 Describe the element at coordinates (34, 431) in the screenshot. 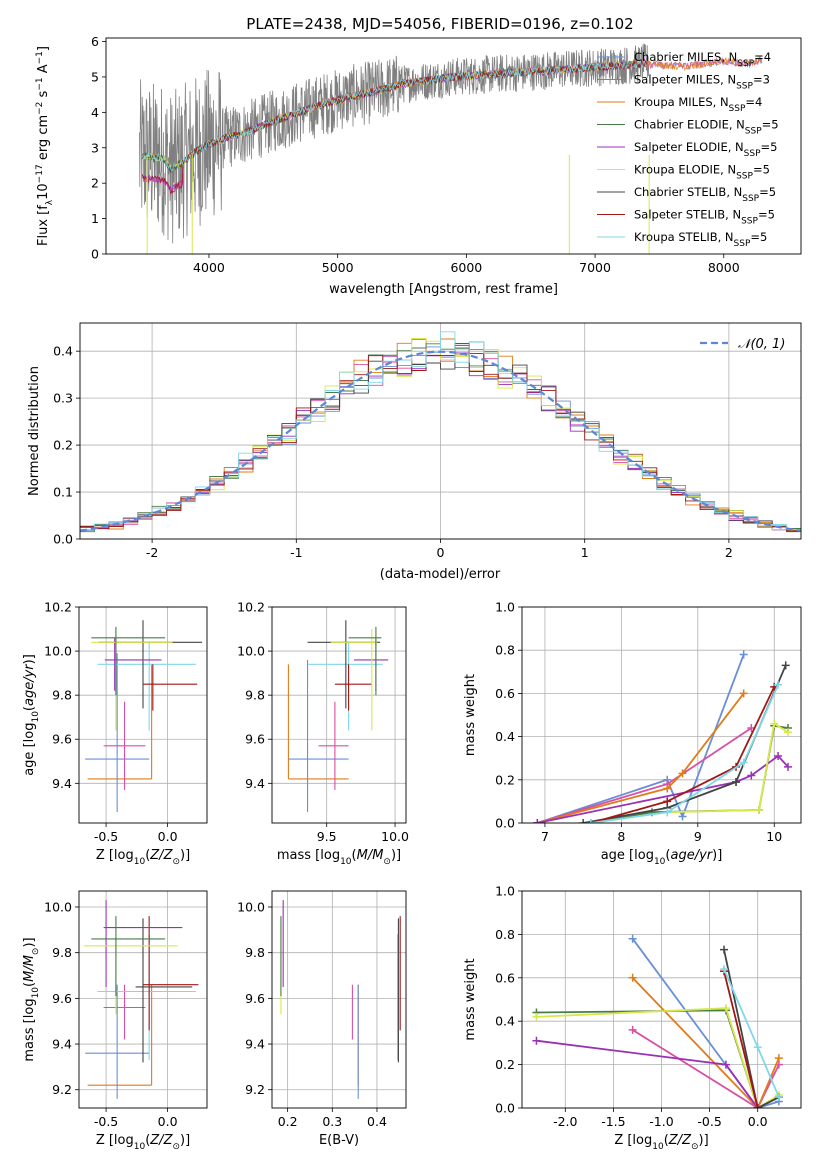

I see `label-part: Normed distribution` at that location.